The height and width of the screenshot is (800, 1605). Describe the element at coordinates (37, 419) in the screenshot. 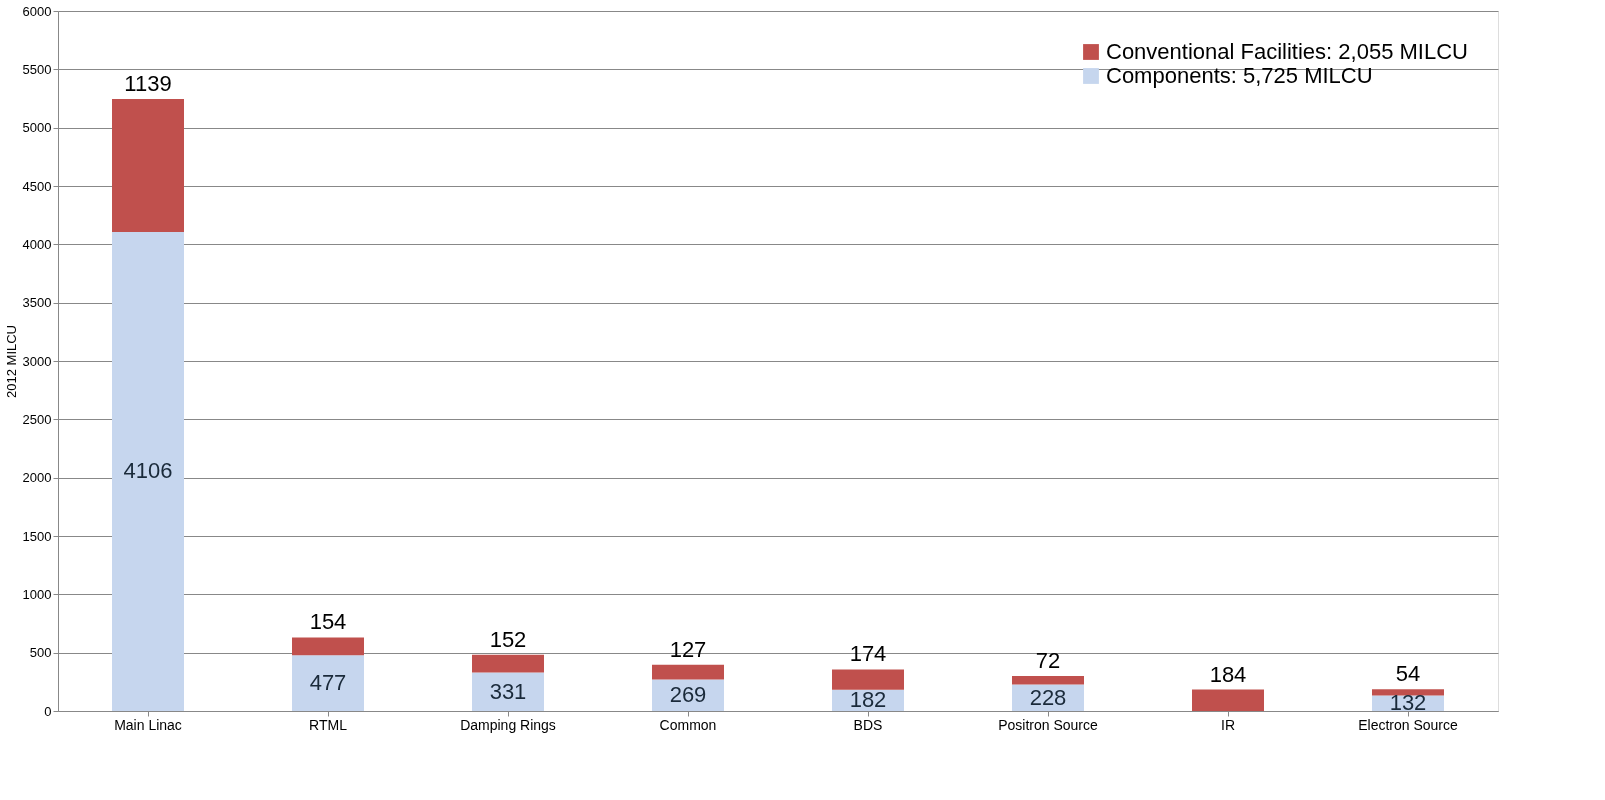

I see `y-tick-label: 2500` at that location.